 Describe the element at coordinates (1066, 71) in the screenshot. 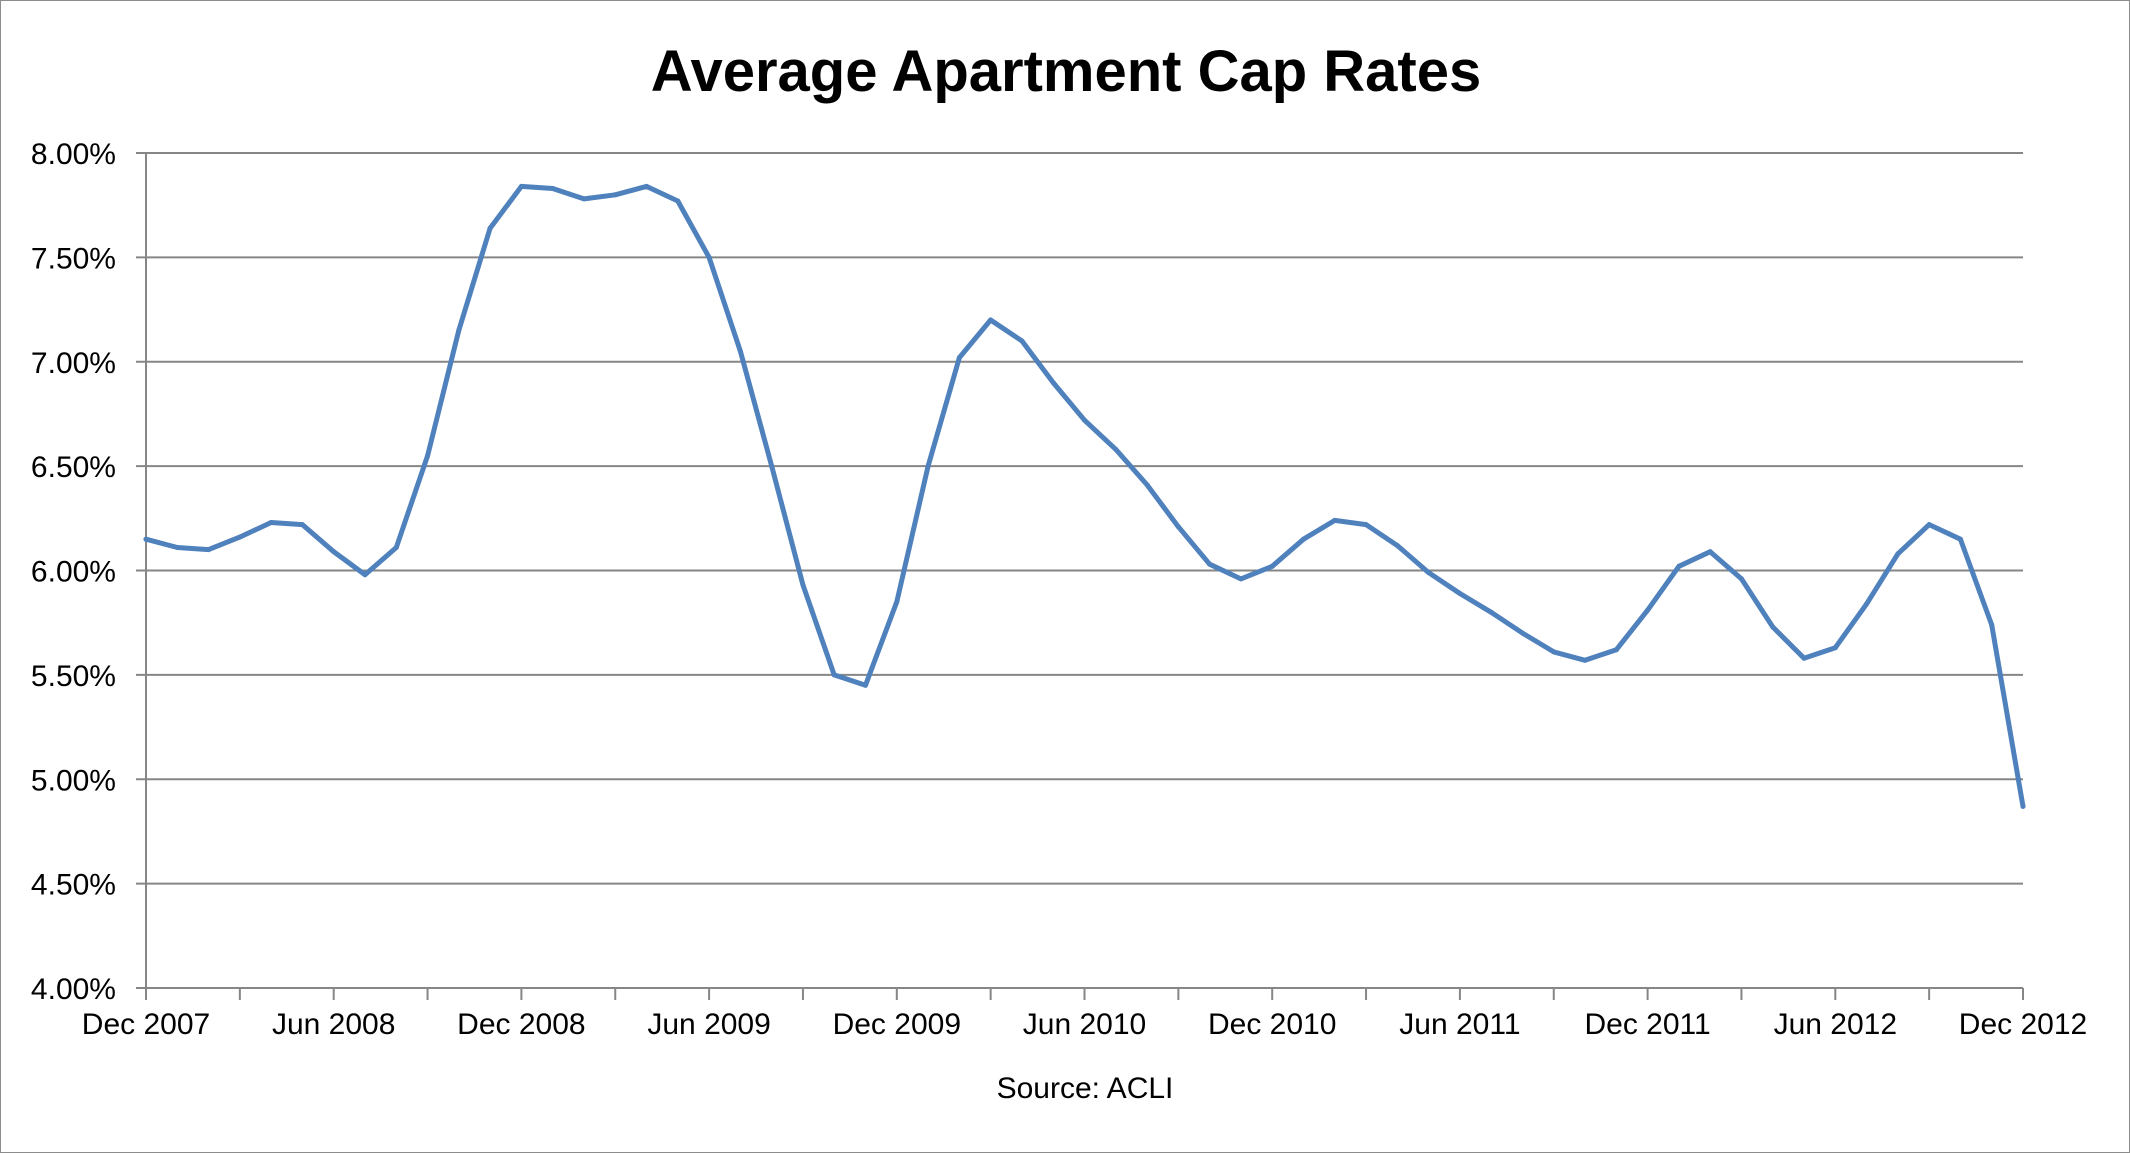

I see `chart-title: Average Apartment Cap Rates` at that location.